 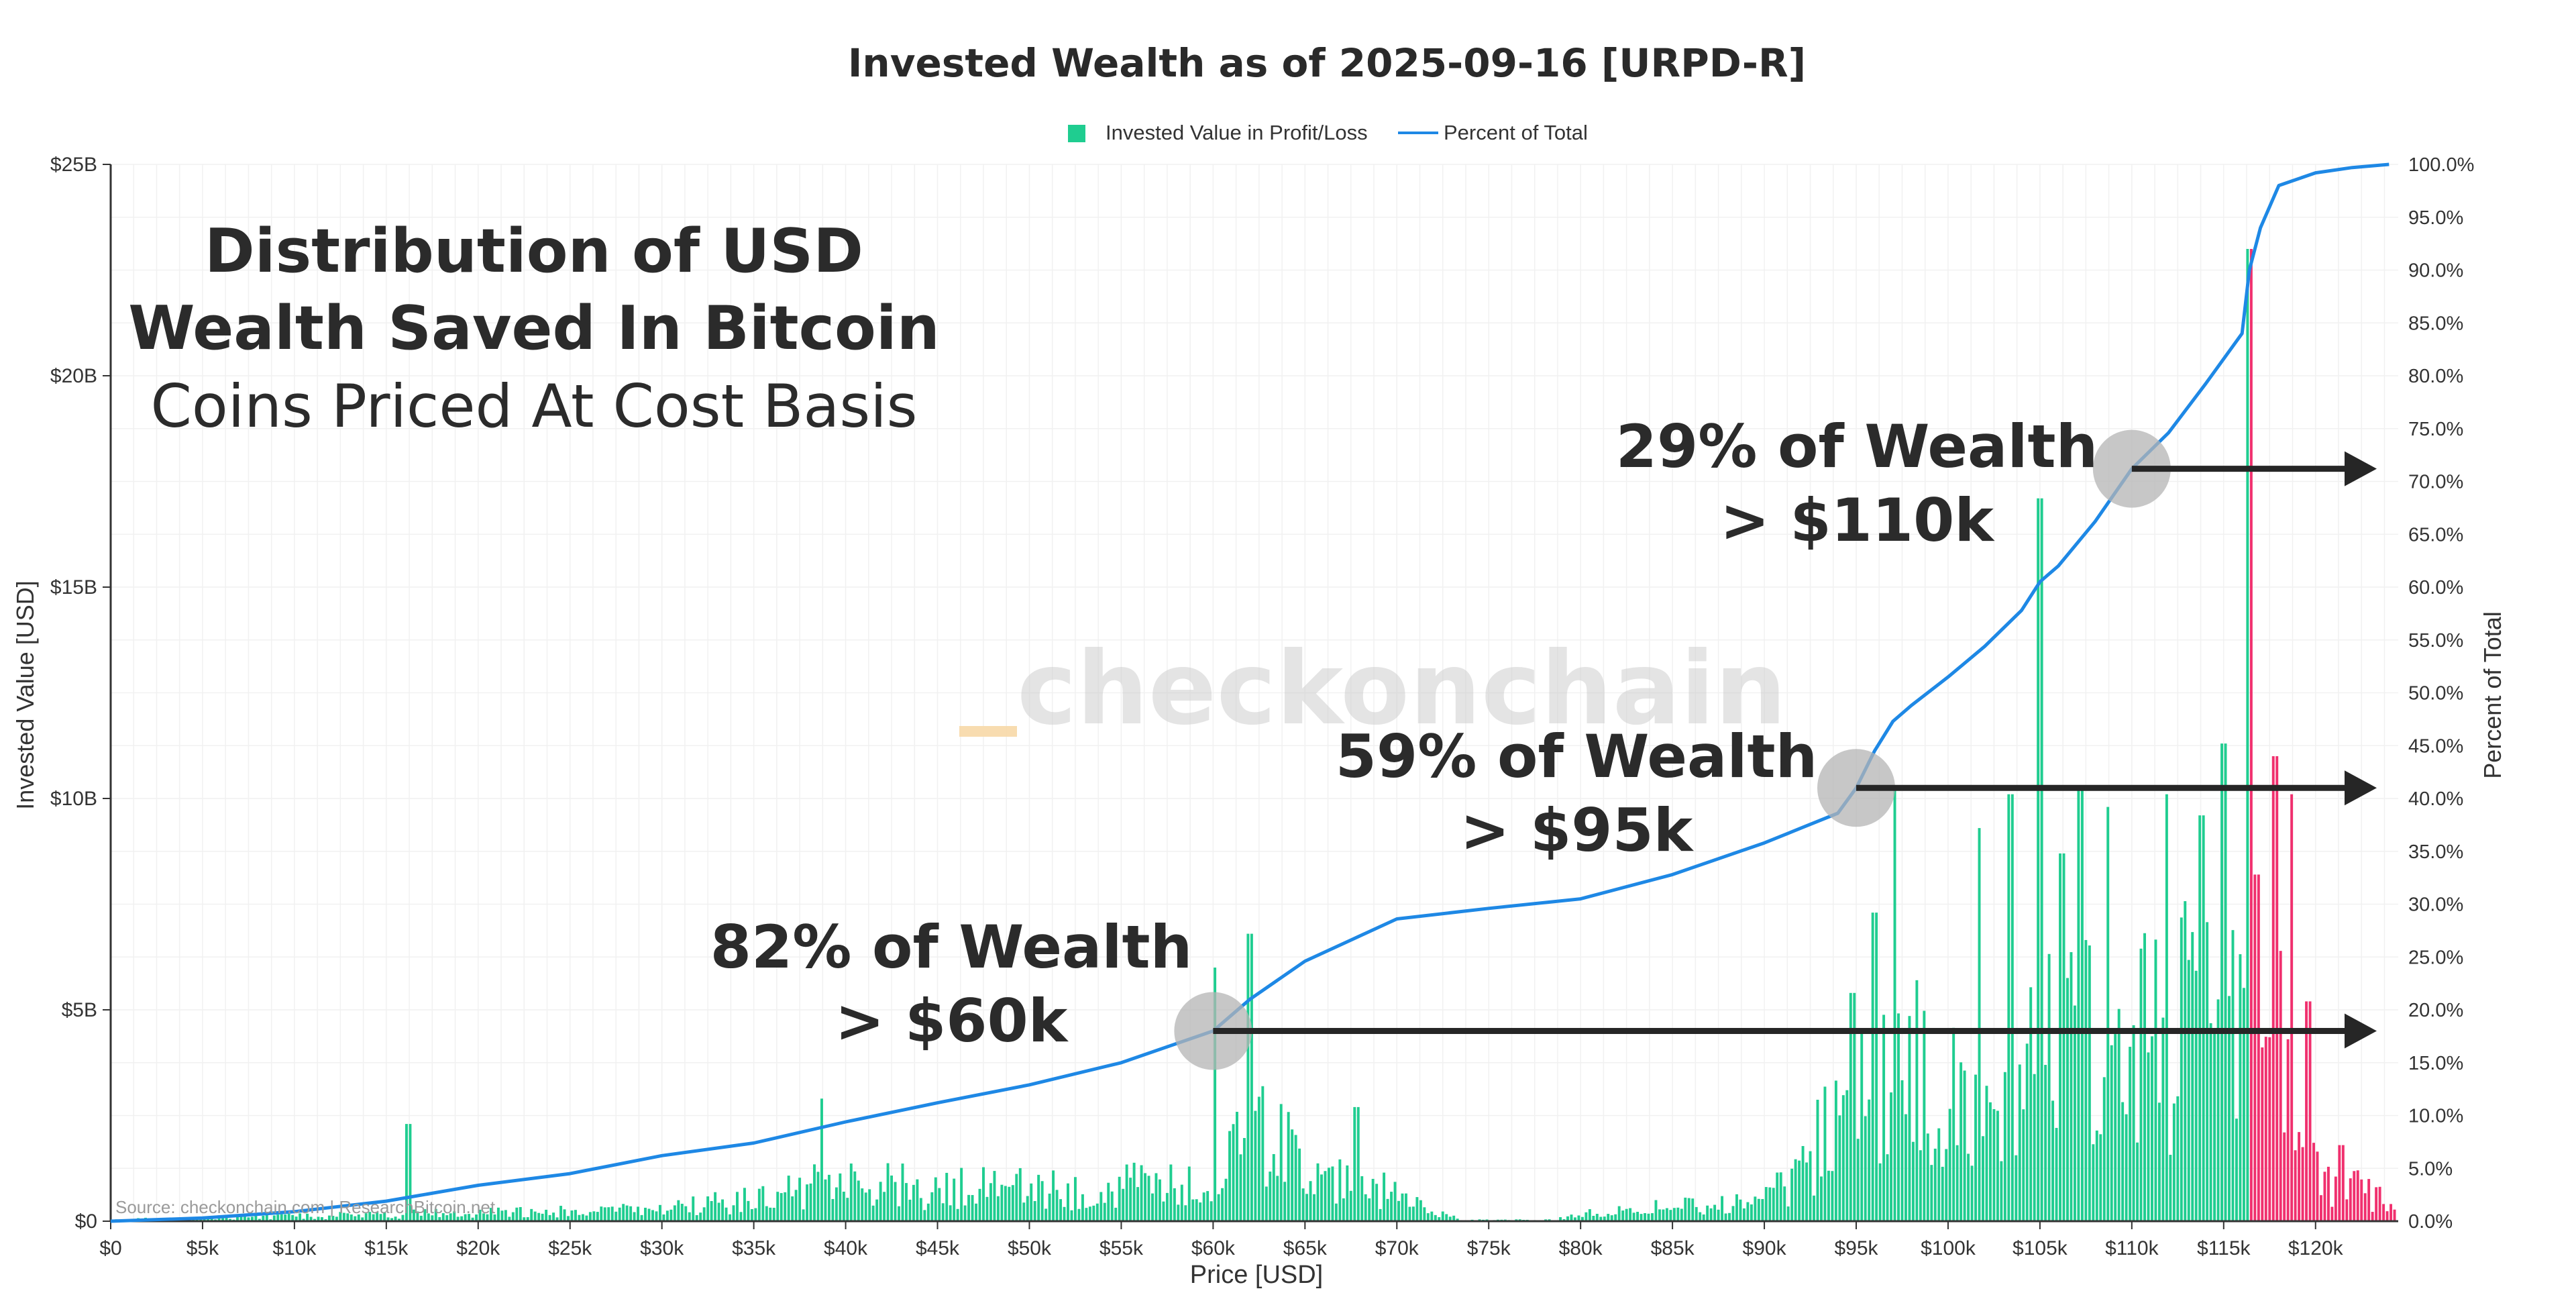 What do you see at coordinates (2435, 323) in the screenshot?
I see `y2-tick-label: 85.0%` at bounding box center [2435, 323].